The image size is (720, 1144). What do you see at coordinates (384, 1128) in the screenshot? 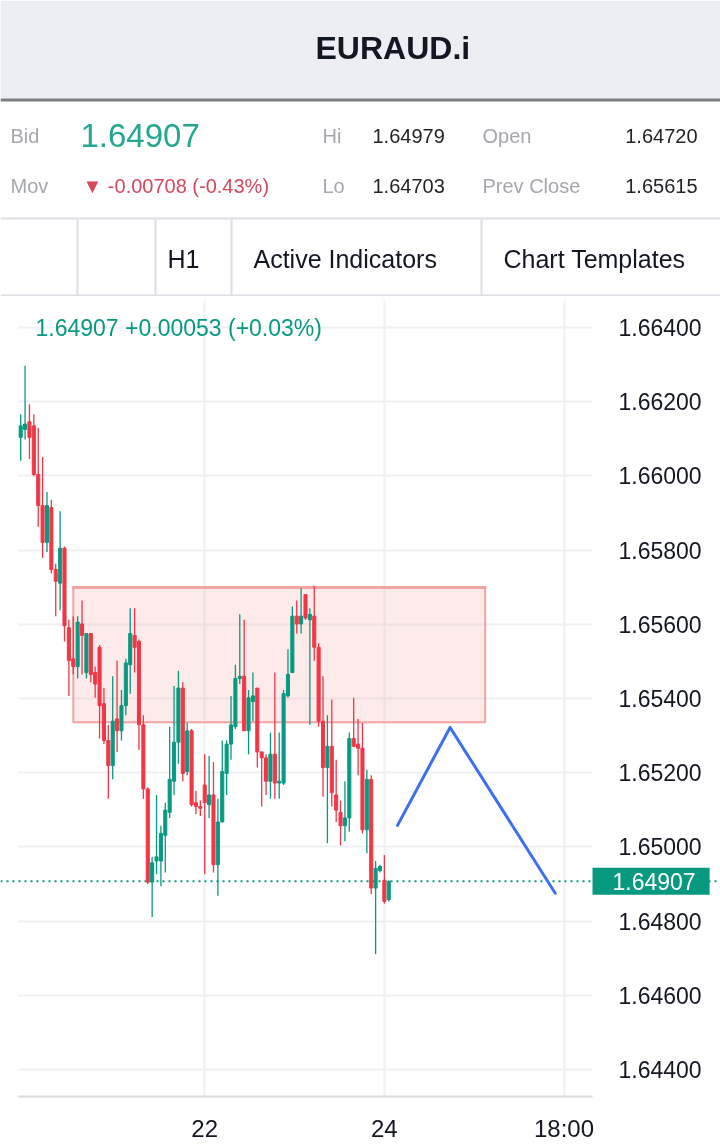
I see `x-tick-label: 24` at bounding box center [384, 1128].